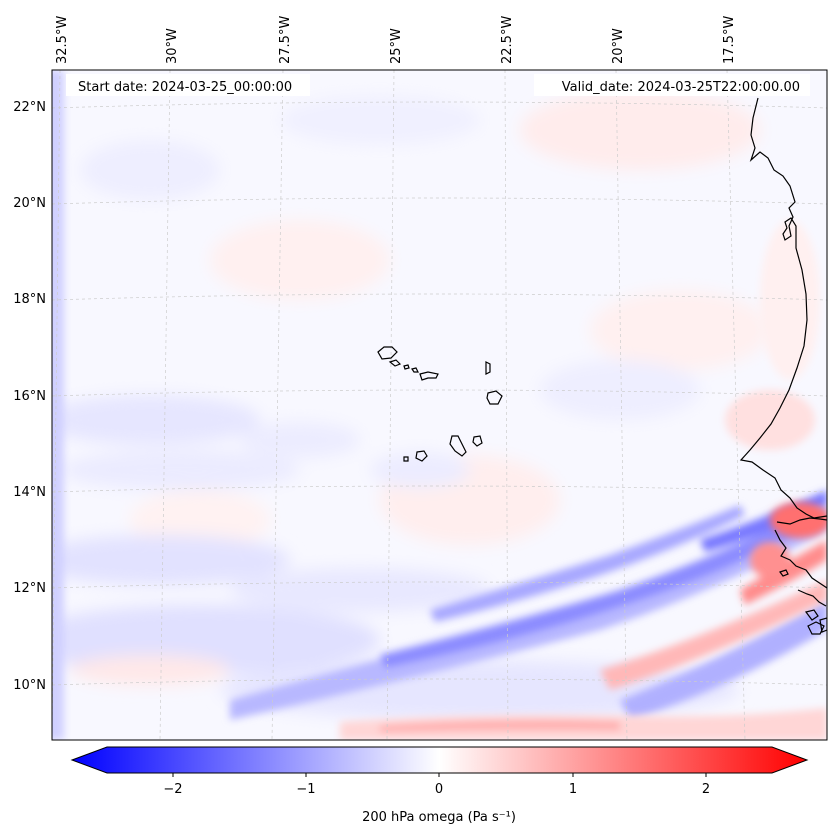 This screenshot has height=839, width=837. I want to click on island-brava, so click(406, 459).